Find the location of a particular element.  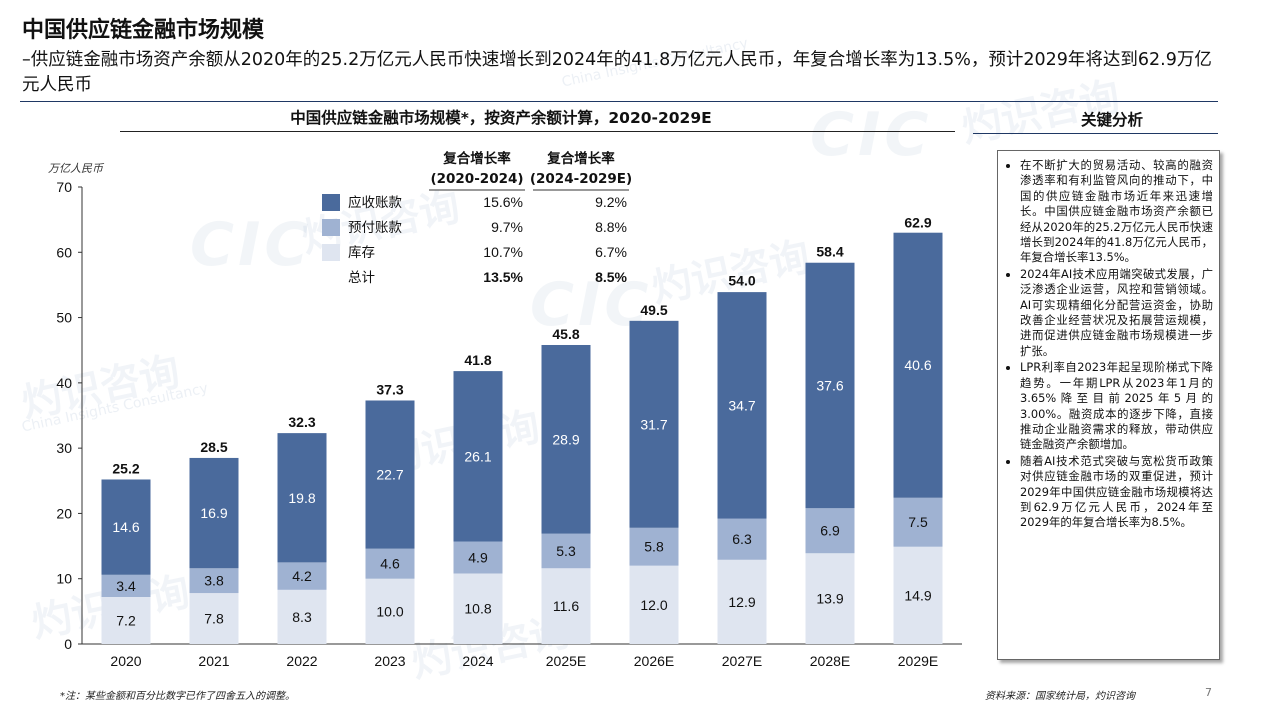

bar-value-label: 16.9 is located at coordinates (213, 513).